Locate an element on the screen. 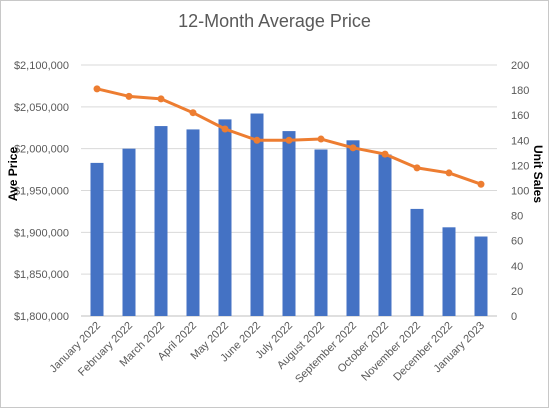 The image size is (549, 408). right-tick-label: 100 is located at coordinates (520, 192).